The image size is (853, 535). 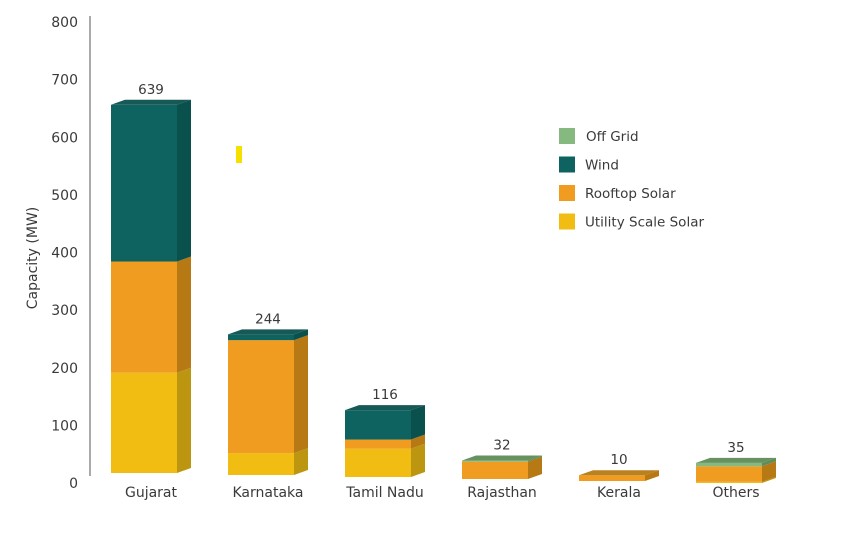 What do you see at coordinates (612, 137) in the screenshot?
I see `legend-label: Off Grid` at bounding box center [612, 137].